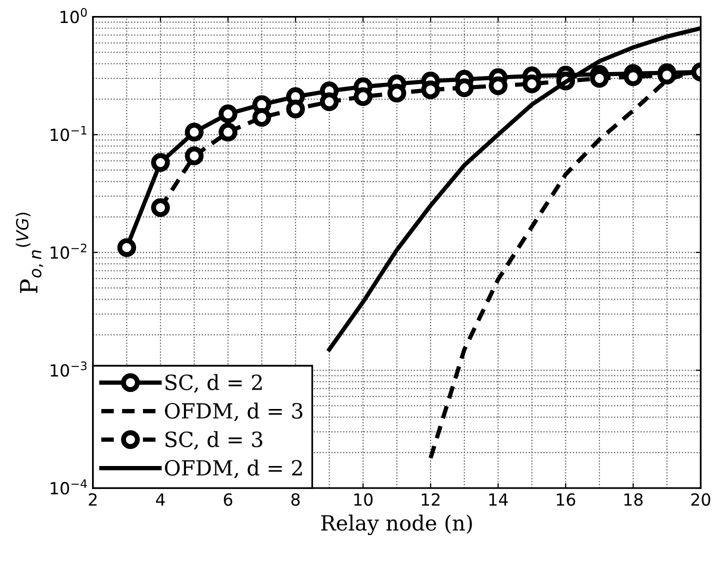 This screenshot has width=715, height=561. What do you see at coordinates (92, 499) in the screenshot?
I see `x-tick-label: 2` at bounding box center [92, 499].